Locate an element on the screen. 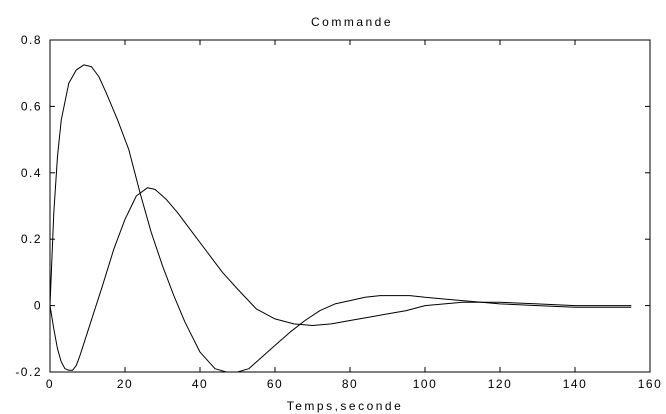  y-tick-label: 0.2 is located at coordinates (31, 239).